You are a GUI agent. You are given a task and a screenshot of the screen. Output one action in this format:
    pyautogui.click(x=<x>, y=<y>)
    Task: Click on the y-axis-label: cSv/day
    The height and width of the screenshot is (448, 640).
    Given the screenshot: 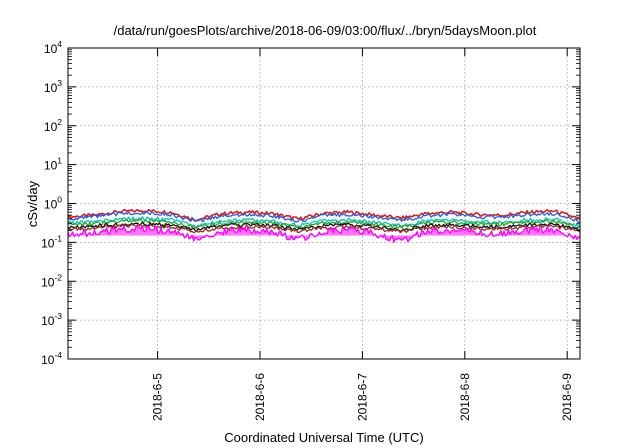 What is the action you would take?
    pyautogui.click(x=32, y=203)
    